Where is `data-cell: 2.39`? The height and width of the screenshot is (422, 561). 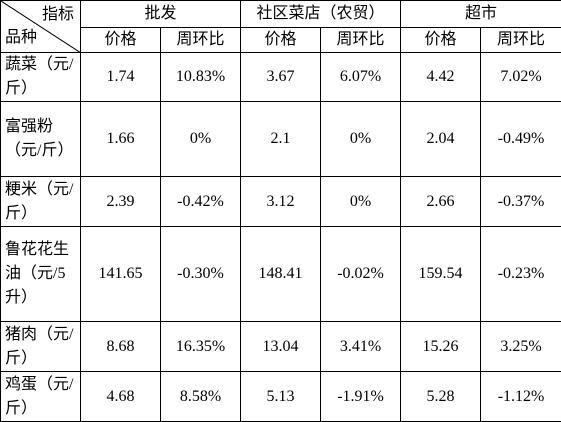 data-cell: 2.39 is located at coordinates (121, 202).